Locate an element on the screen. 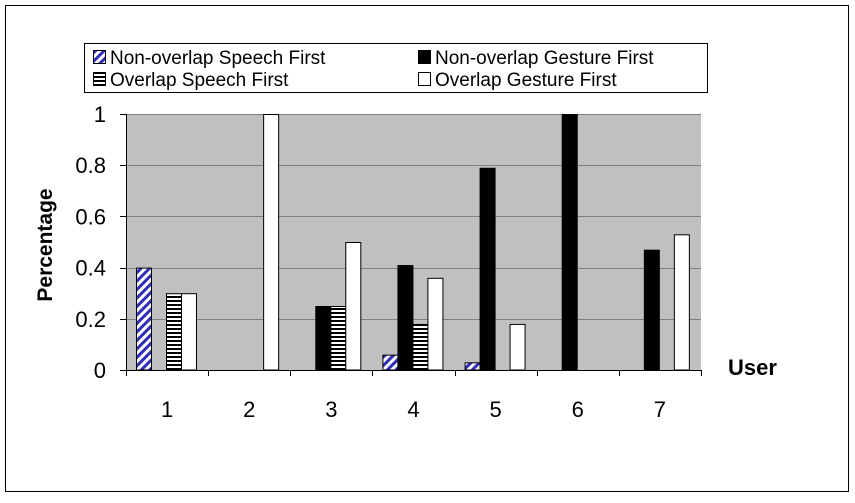  x-tick-label: 4 is located at coordinates (413, 409).